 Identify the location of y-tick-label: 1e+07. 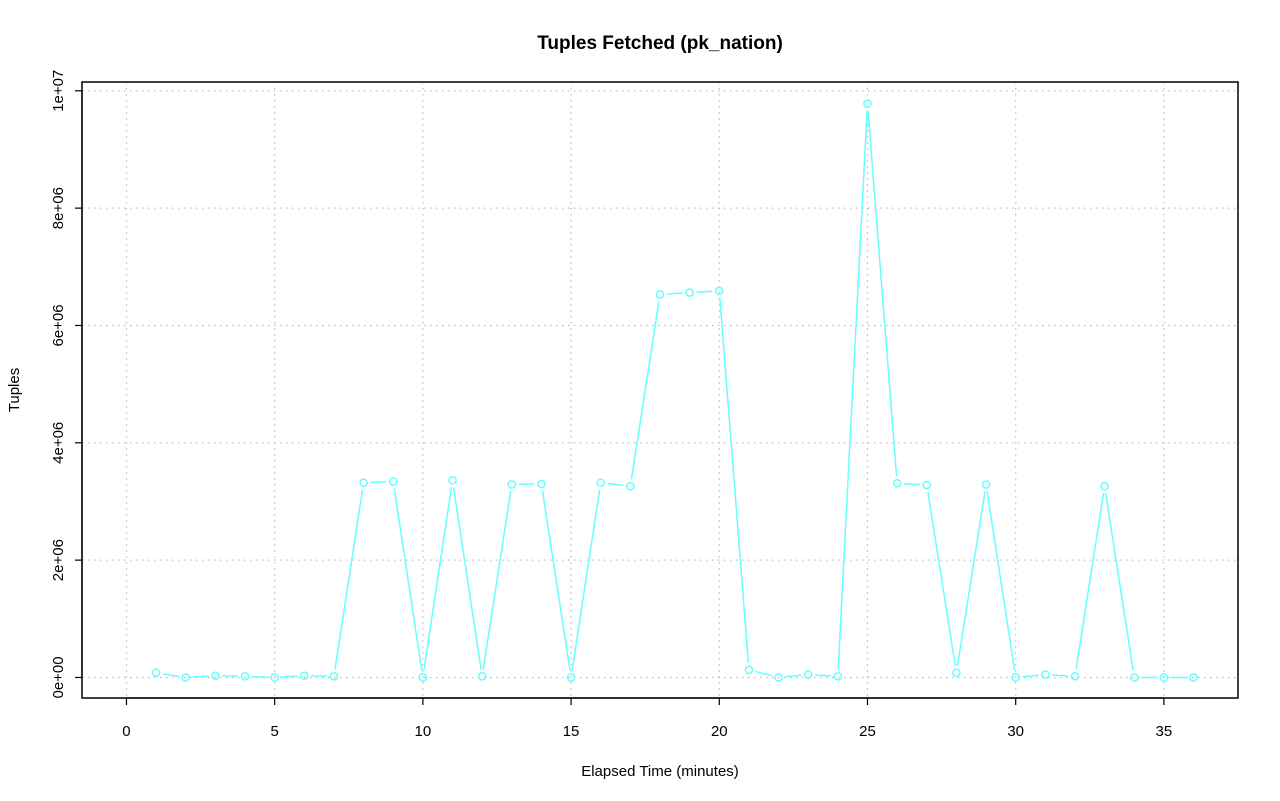
(58, 91).